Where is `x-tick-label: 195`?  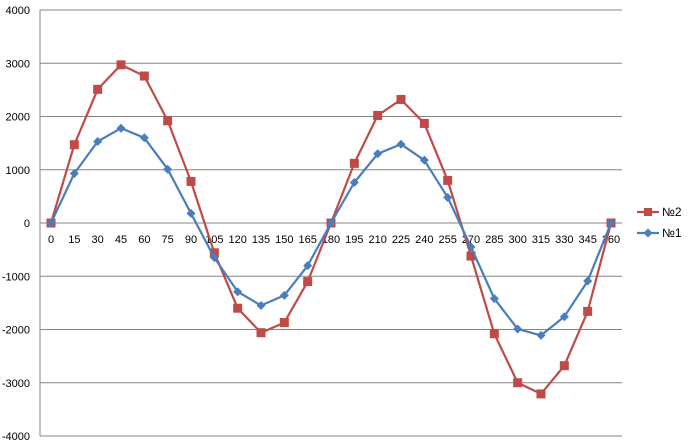
x-tick-label: 195 is located at coordinates (354, 240).